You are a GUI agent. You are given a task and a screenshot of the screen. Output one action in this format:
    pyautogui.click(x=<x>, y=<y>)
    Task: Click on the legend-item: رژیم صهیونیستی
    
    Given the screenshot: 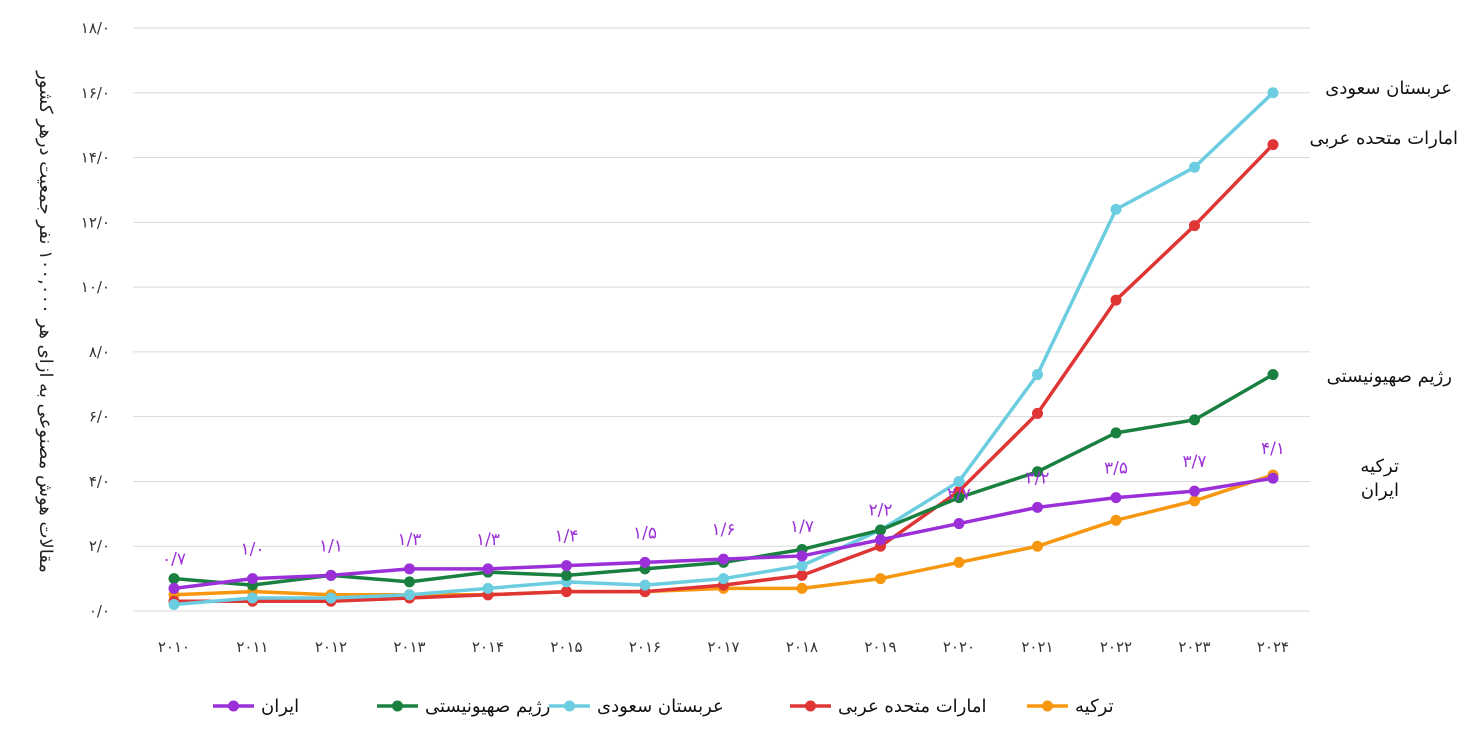 What is the action you would take?
    pyautogui.click(x=463, y=706)
    